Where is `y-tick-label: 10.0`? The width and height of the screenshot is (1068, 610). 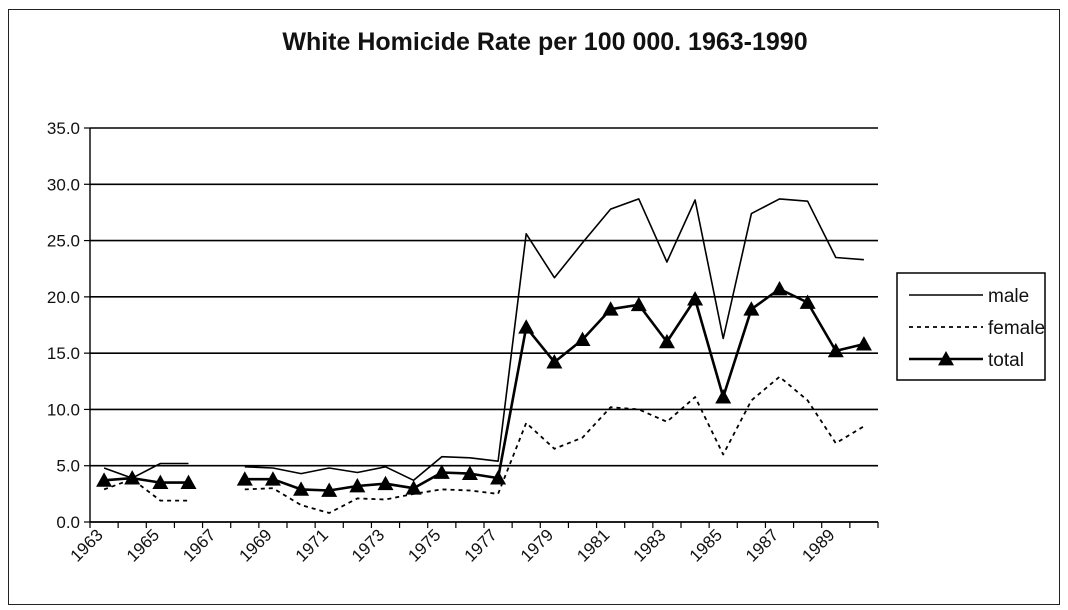
y-tick-label: 10.0 is located at coordinates (63, 409).